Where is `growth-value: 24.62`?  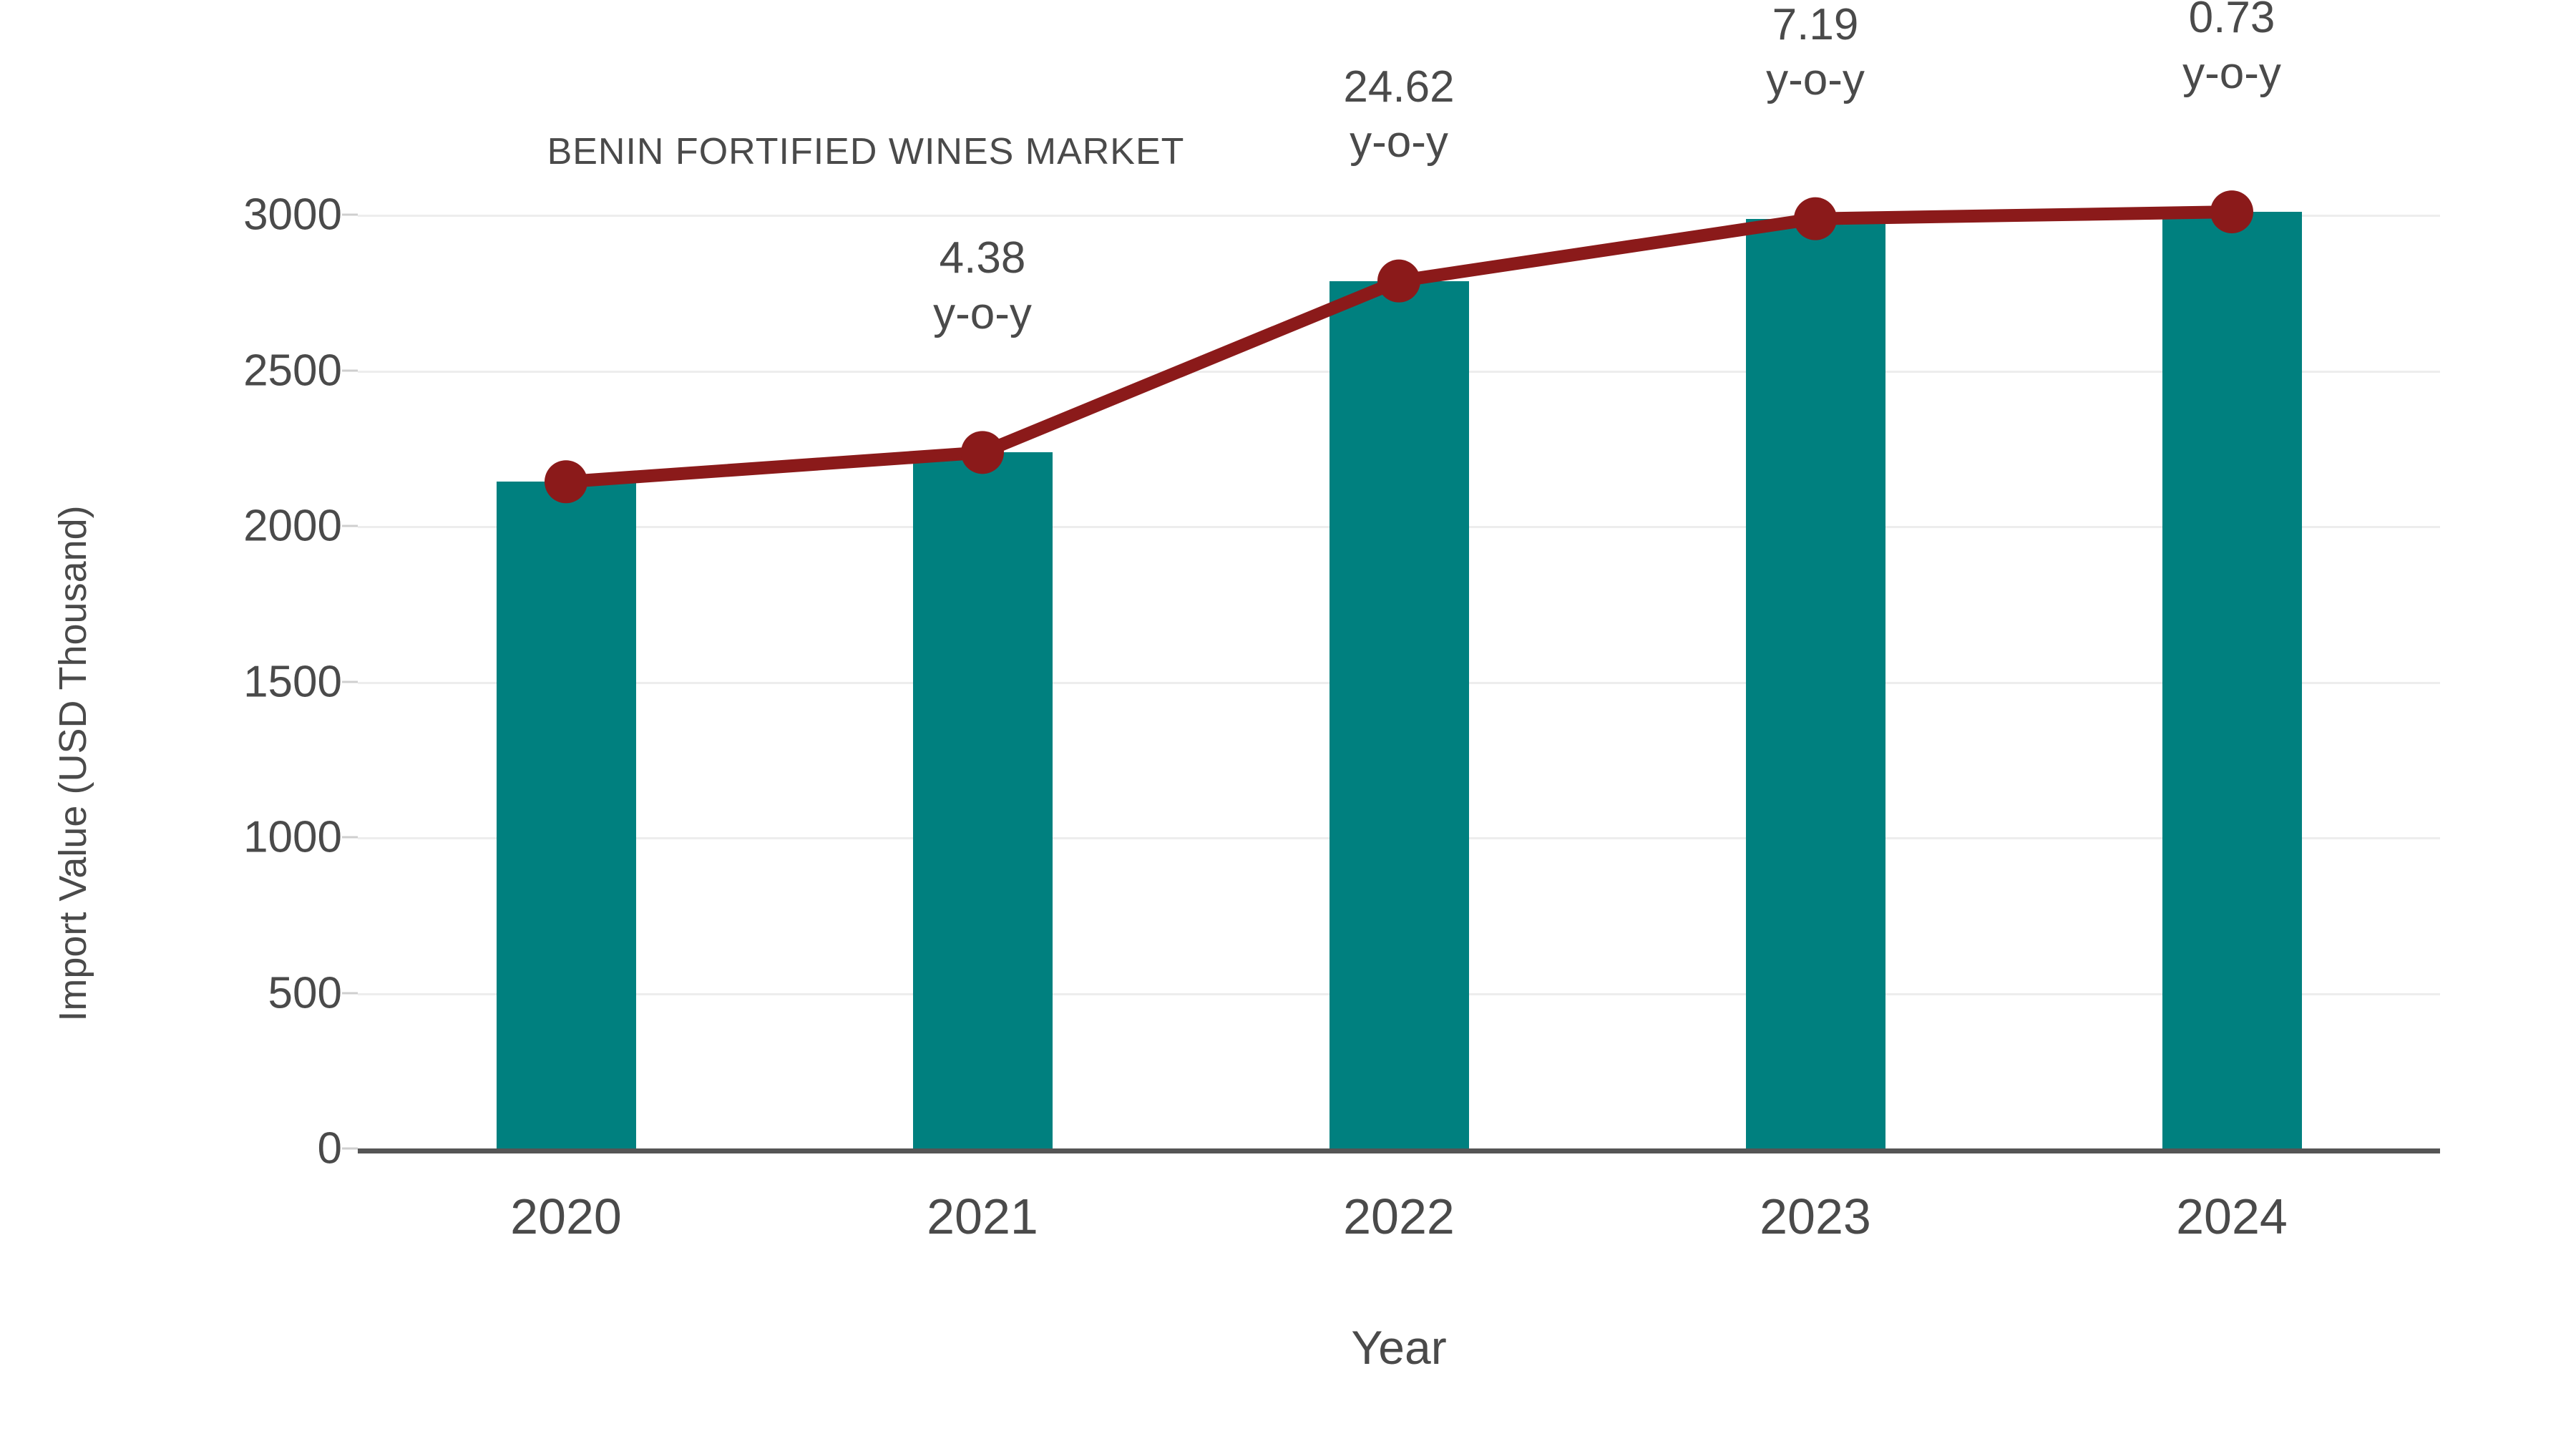 growth-value: 24.62 is located at coordinates (1399, 87).